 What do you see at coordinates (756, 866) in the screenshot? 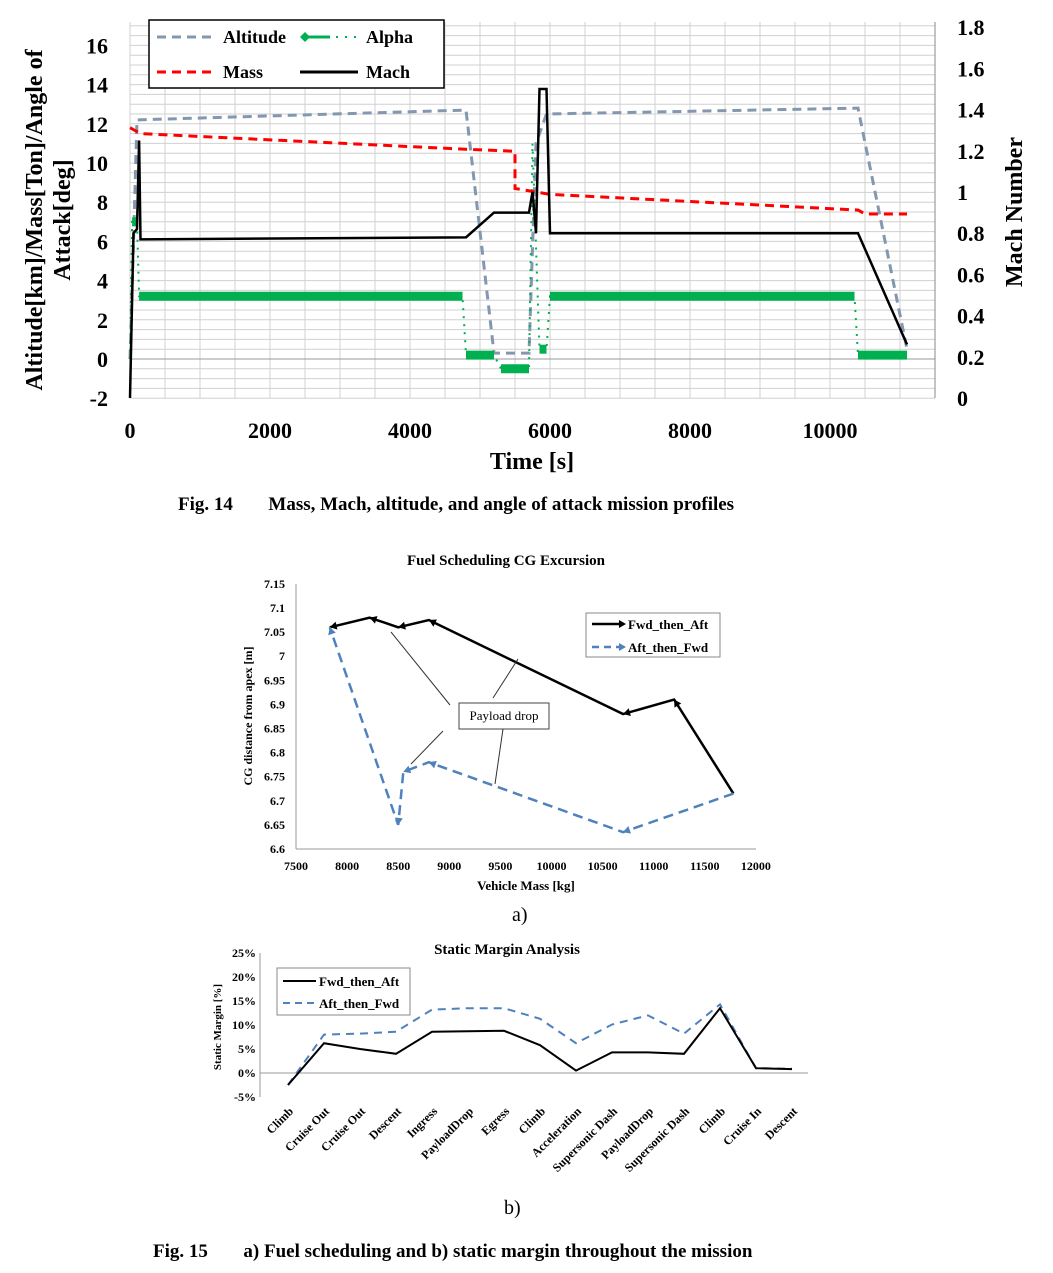
I see `x-tick-label: 12000` at bounding box center [756, 866].